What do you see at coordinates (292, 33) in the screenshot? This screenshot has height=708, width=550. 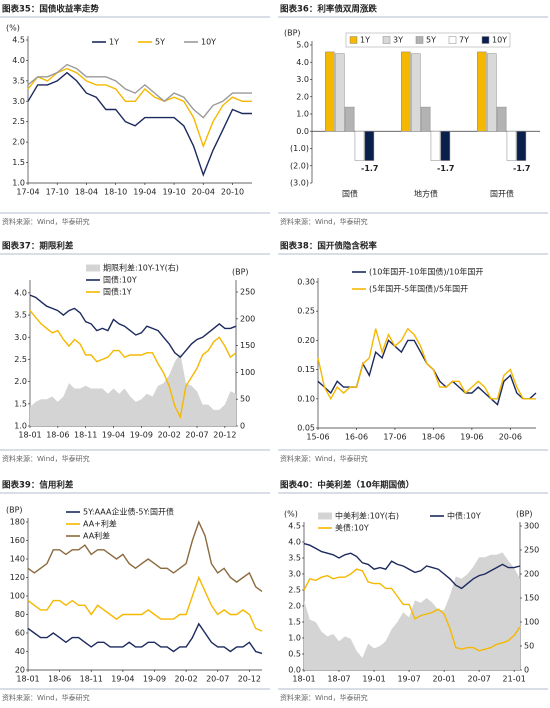 I see `y-unit: (BP)` at bounding box center [292, 33].